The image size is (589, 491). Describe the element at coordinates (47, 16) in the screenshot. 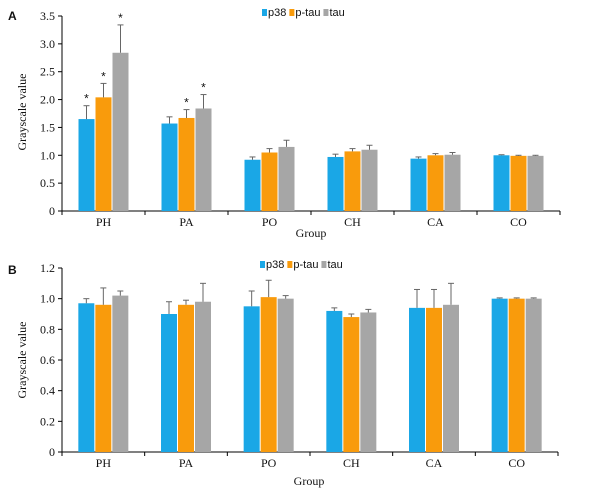

I see `panel-a-y-tick-label: 3.5` at that location.